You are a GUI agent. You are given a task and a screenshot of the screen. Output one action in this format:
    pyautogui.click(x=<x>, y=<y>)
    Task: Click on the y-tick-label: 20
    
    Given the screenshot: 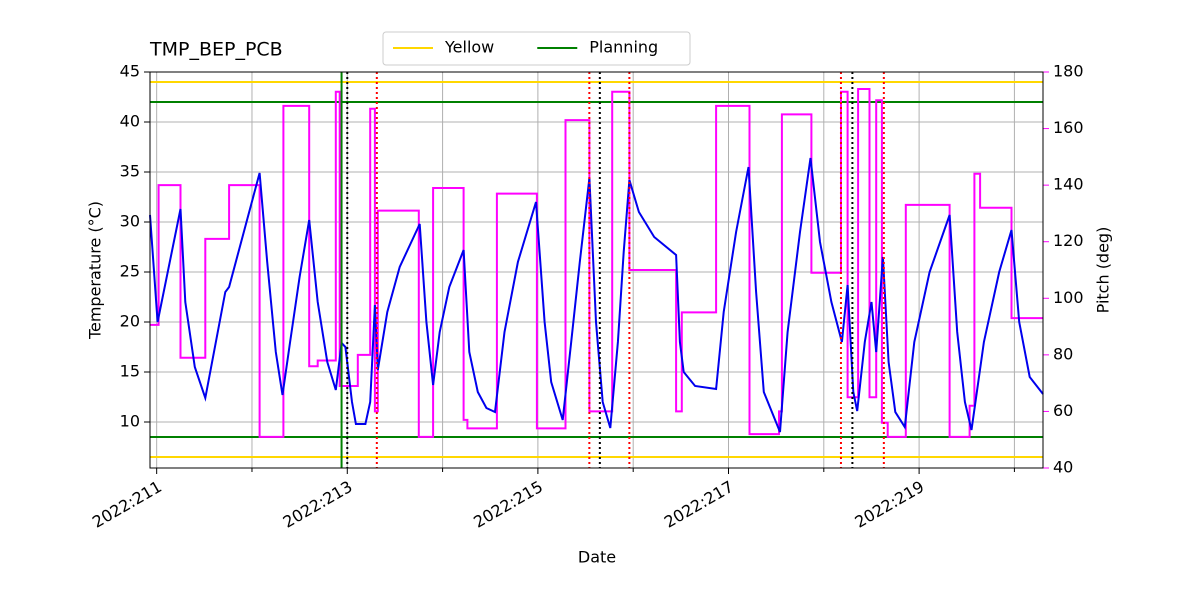 What is the action you would take?
    pyautogui.click(x=130, y=321)
    